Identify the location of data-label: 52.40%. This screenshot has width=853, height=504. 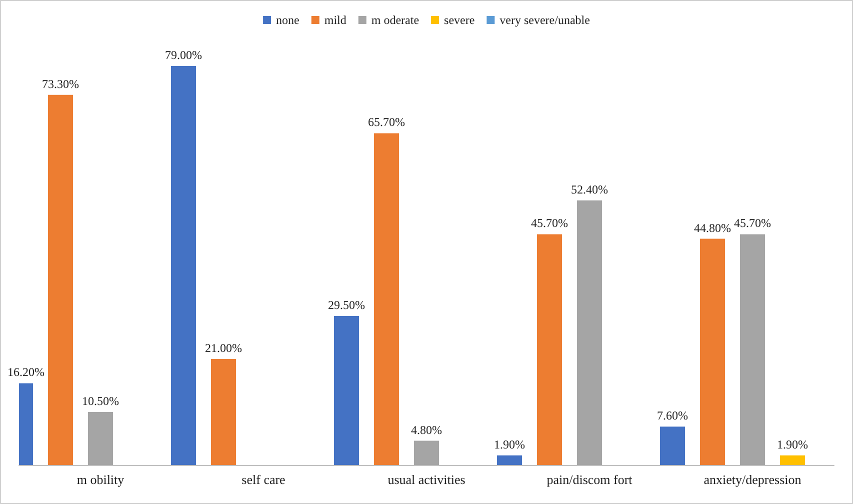
(589, 189).